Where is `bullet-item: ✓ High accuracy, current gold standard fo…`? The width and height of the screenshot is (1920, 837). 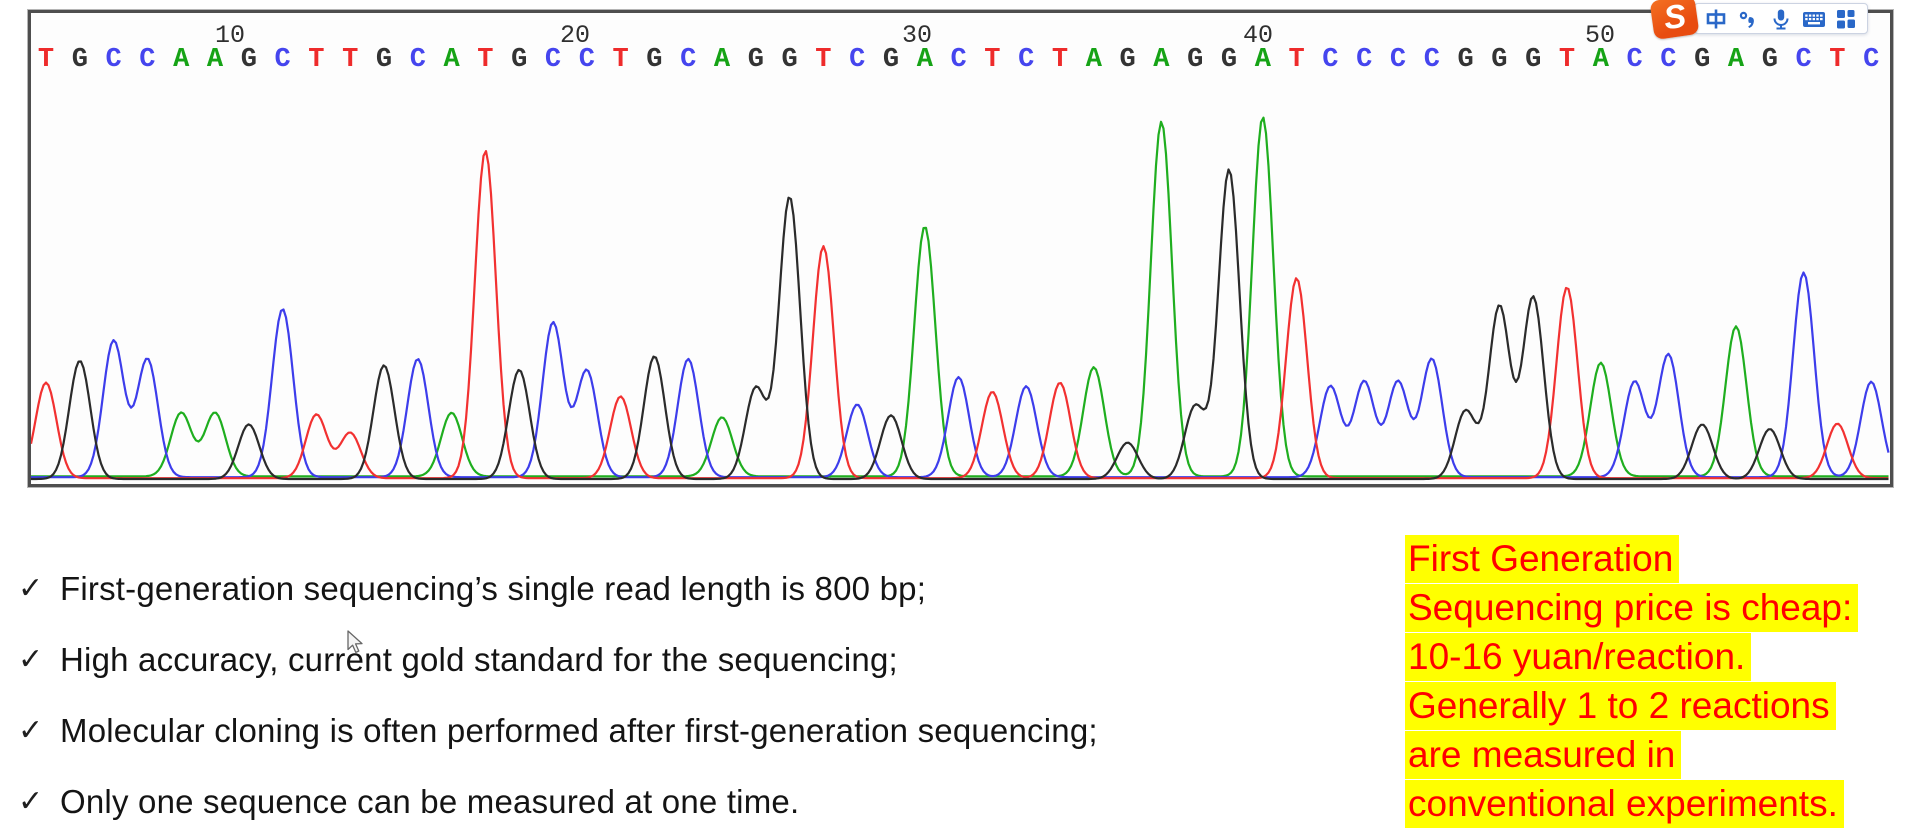 bullet-item: ✓ High accuracy, current gold standard fo… is located at coordinates (558, 659).